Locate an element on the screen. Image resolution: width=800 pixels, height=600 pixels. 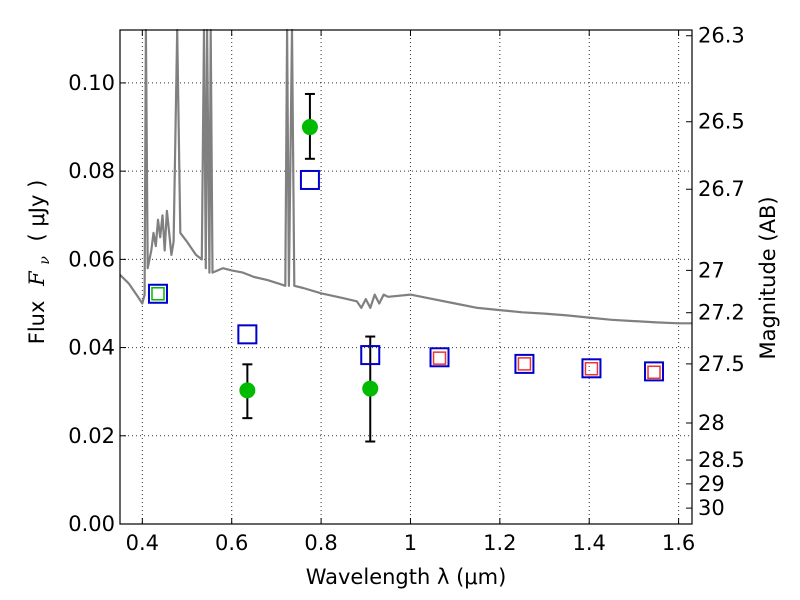
x-tick-label: 1.6 is located at coordinates (678, 543).